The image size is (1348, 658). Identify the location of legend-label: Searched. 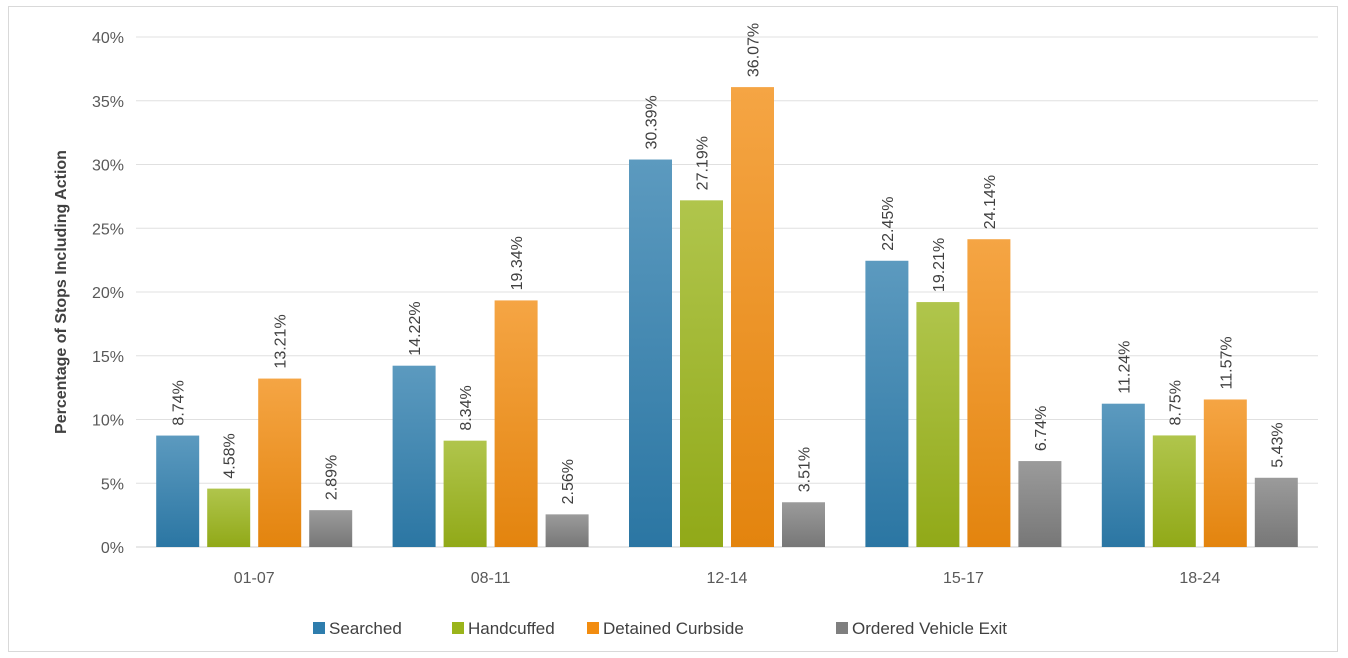
(365, 628).